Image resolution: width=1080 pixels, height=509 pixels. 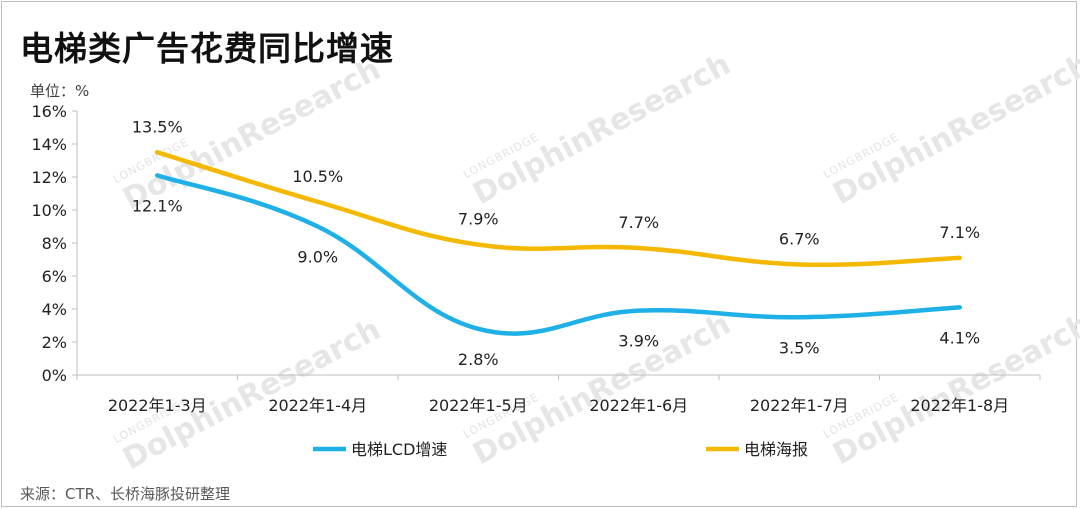 What do you see at coordinates (207, 48) in the screenshot?
I see `chart-title: 电梯类广告花费同比增速` at bounding box center [207, 48].